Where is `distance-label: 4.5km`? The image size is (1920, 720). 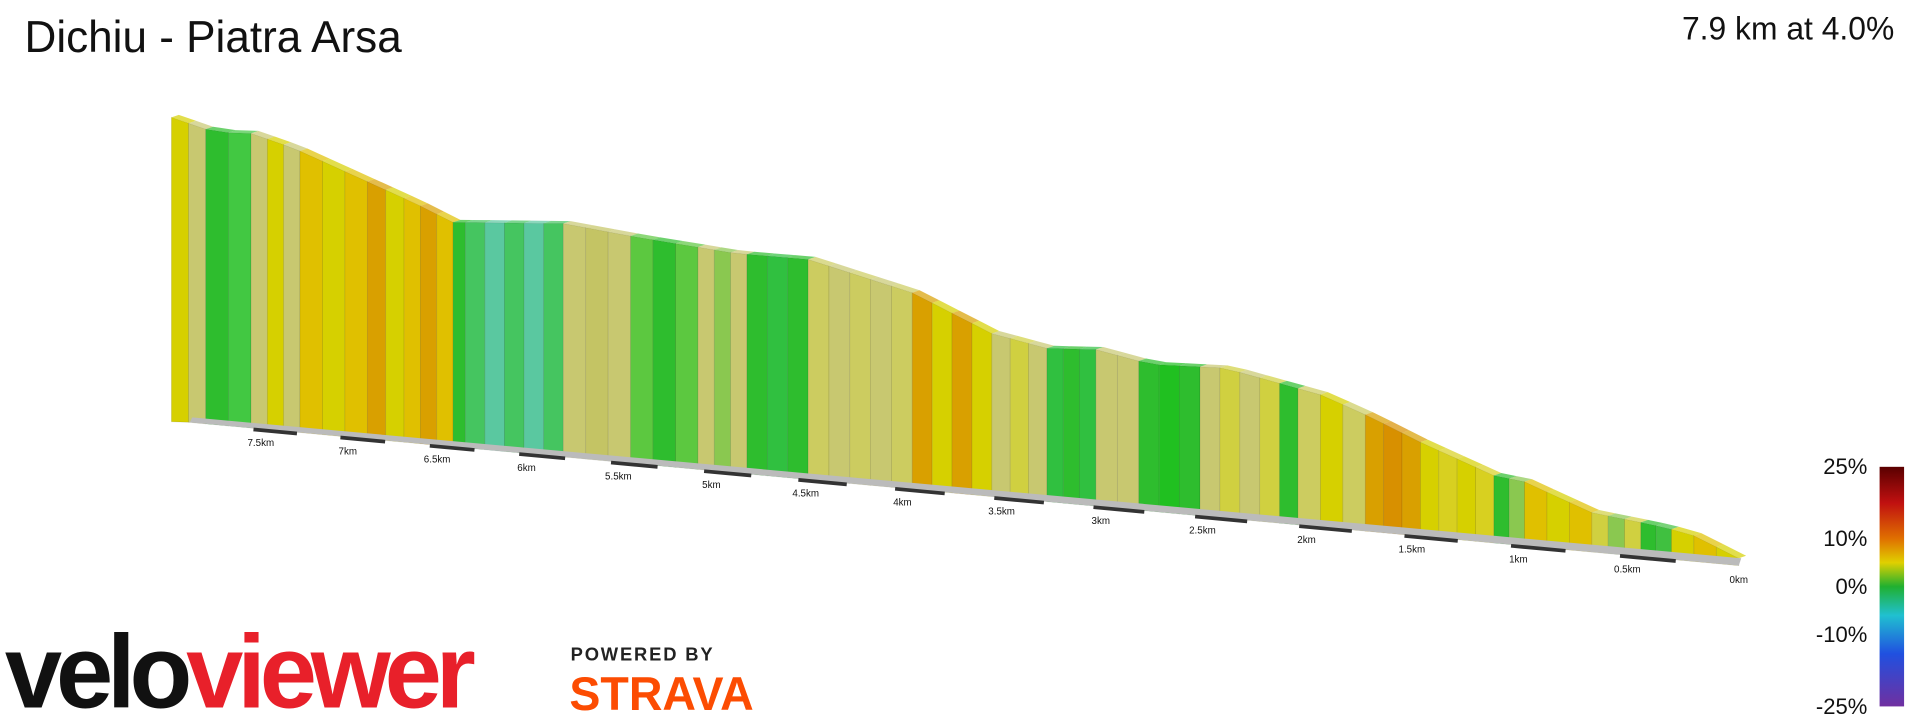
distance-label: 4.5km is located at coordinates (805, 494).